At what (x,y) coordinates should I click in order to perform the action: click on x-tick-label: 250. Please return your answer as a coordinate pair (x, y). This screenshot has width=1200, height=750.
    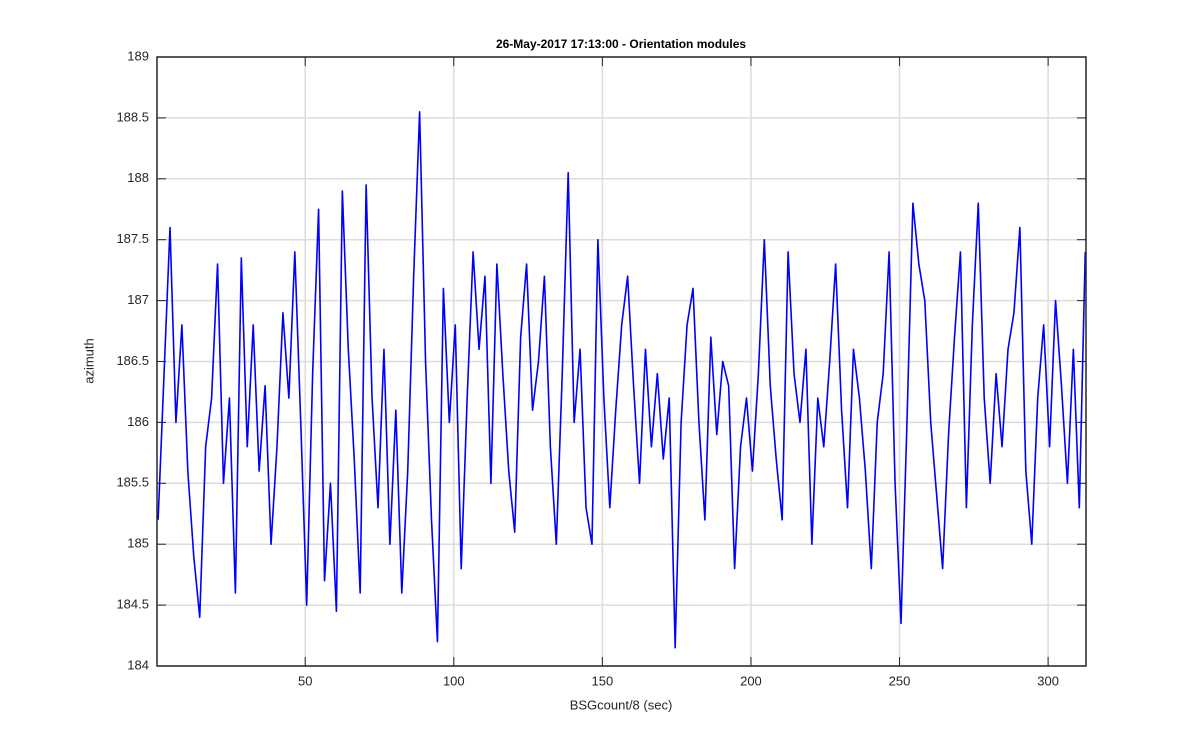
    Looking at the image, I should click on (900, 680).